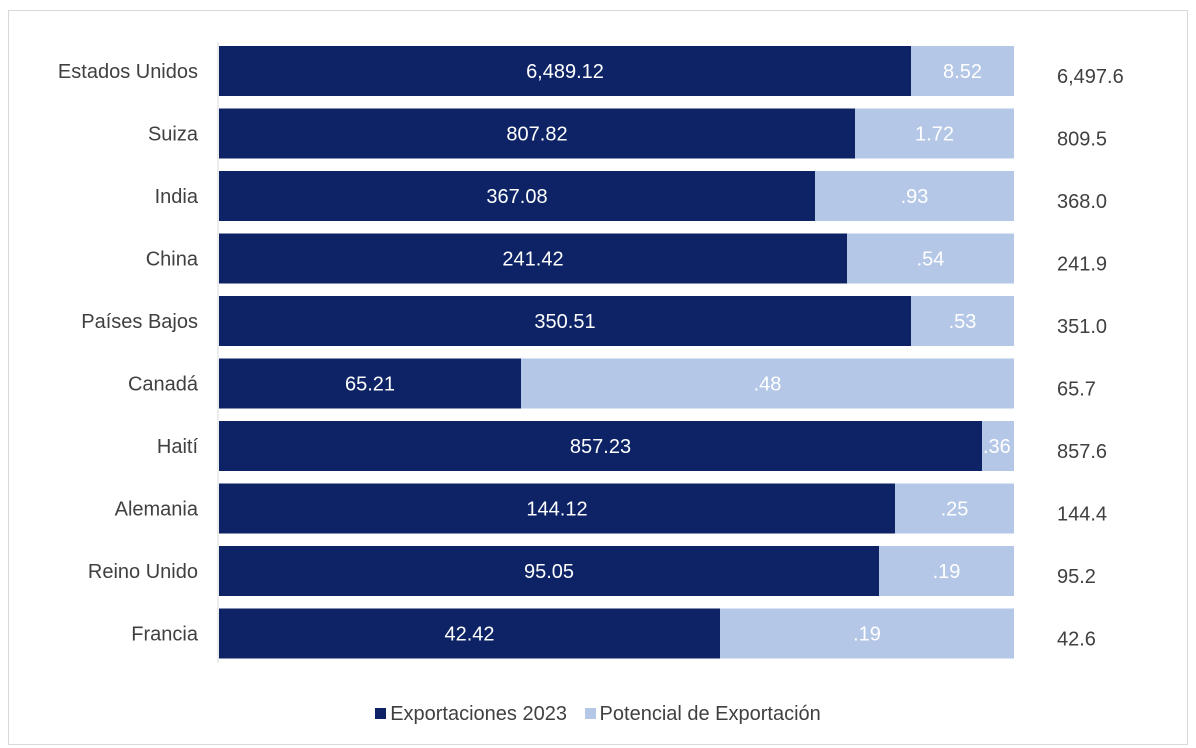 The width and height of the screenshot is (1196, 748). I want to click on data-label-exportaciones: 65.21, so click(370, 385).